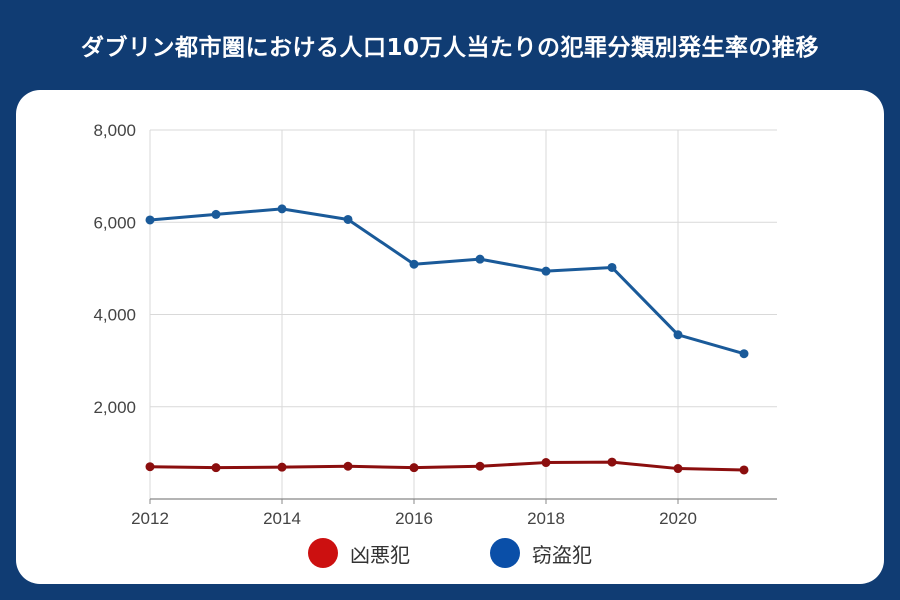 The image size is (900, 600). I want to click on x-tick-label: 2016, so click(414, 518).